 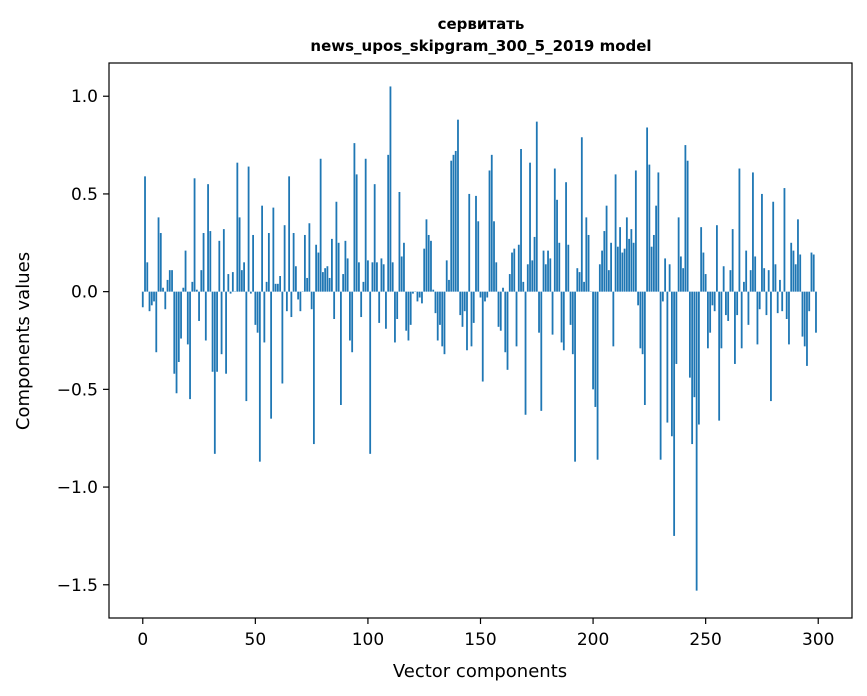 I want to click on y-axis-label: Components values, so click(x=23, y=341).